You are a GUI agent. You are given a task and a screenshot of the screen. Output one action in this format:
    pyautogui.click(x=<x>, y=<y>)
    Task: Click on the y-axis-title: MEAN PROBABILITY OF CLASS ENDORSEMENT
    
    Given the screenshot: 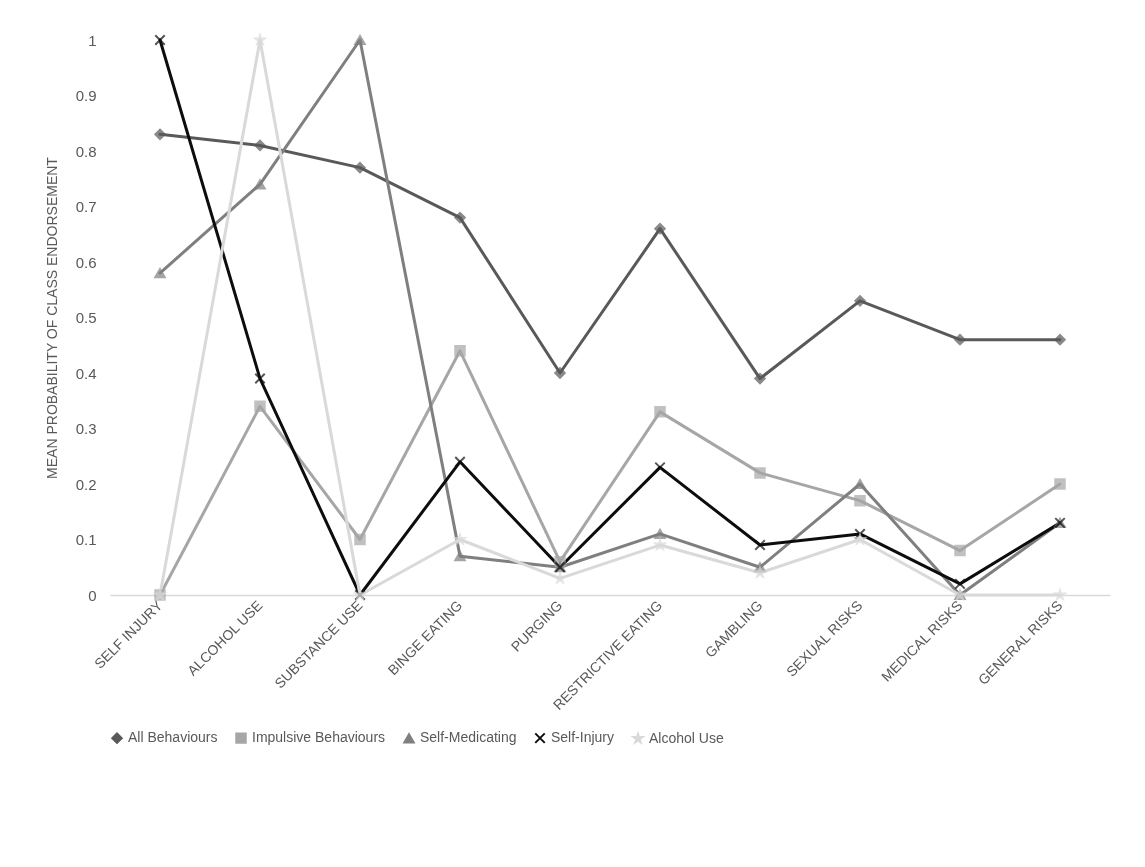 What is the action you would take?
    pyautogui.click(x=51, y=317)
    